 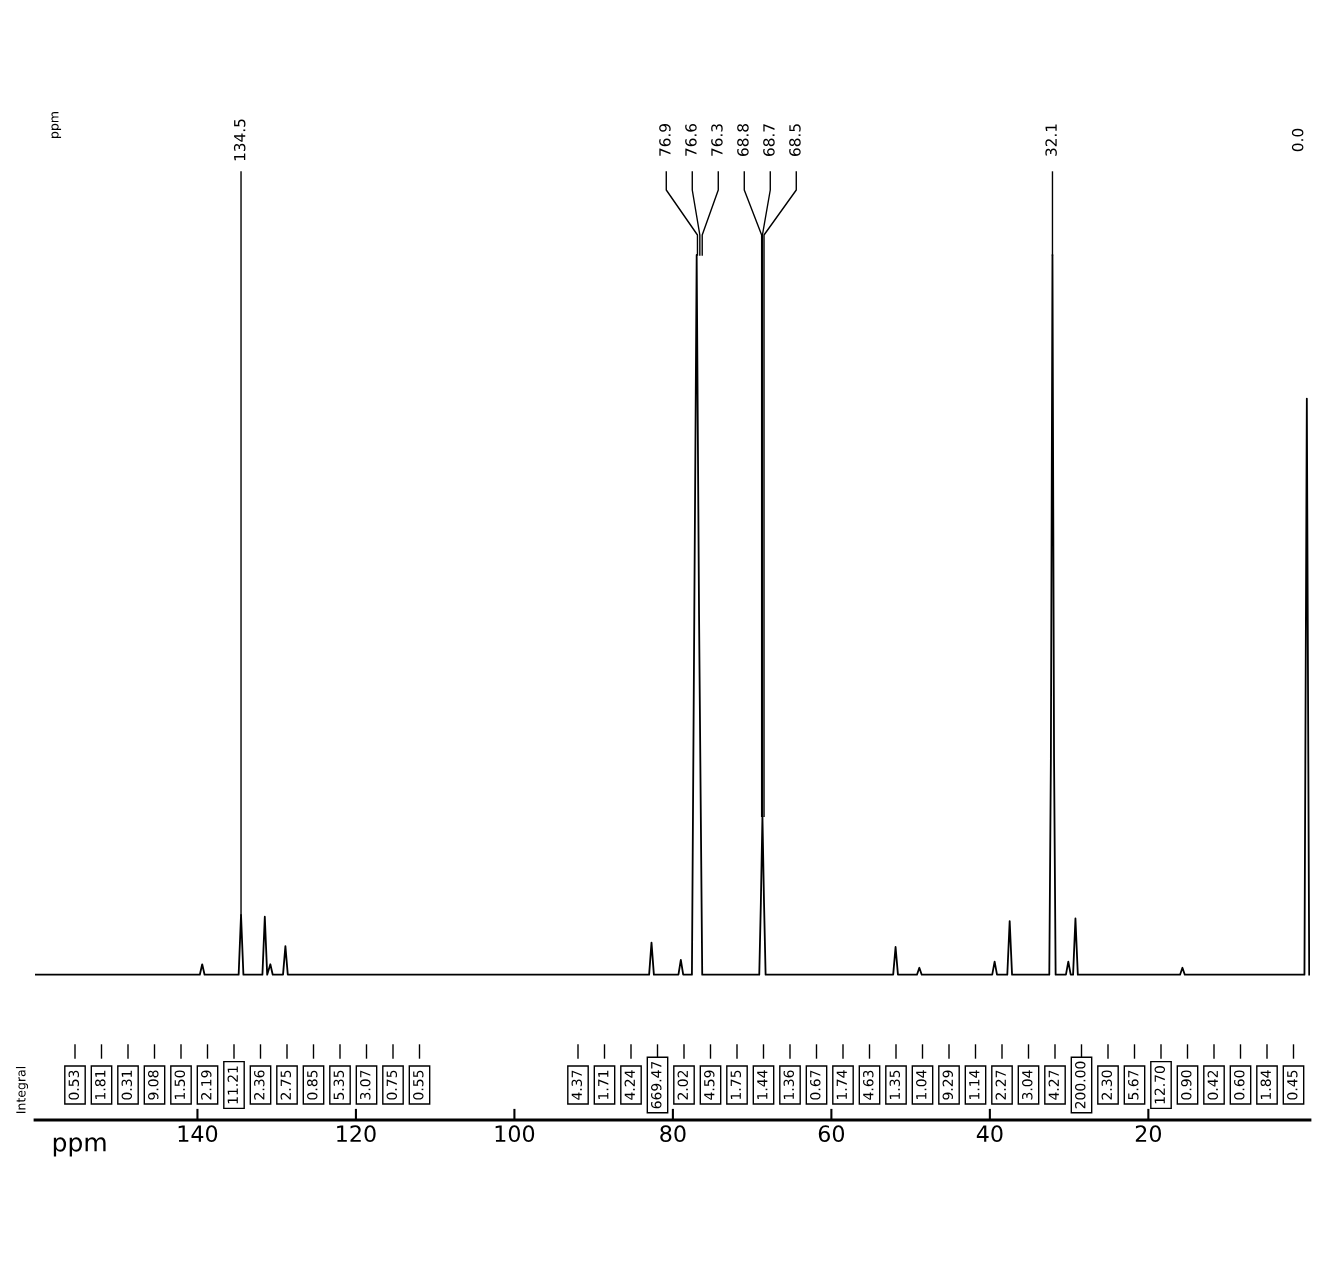 I want to click on annotation: 1.75, so click(x=736, y=1084).